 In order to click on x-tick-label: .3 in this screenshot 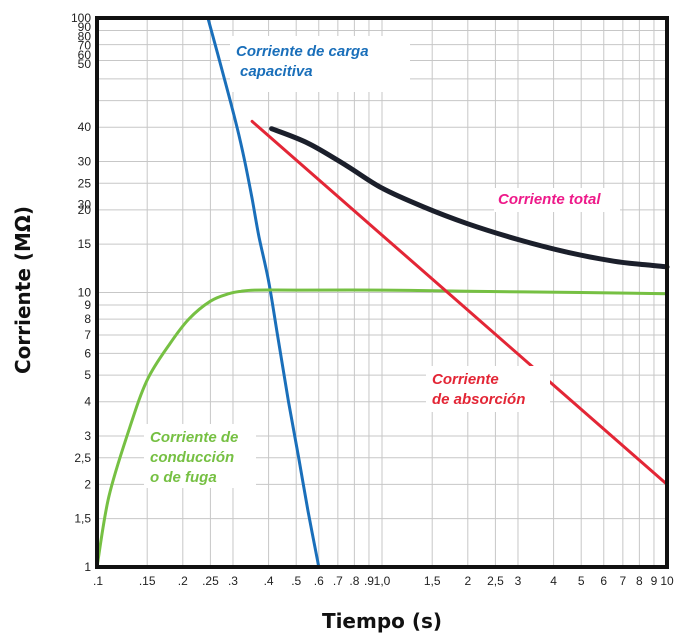, I will do `click(233, 581)`.